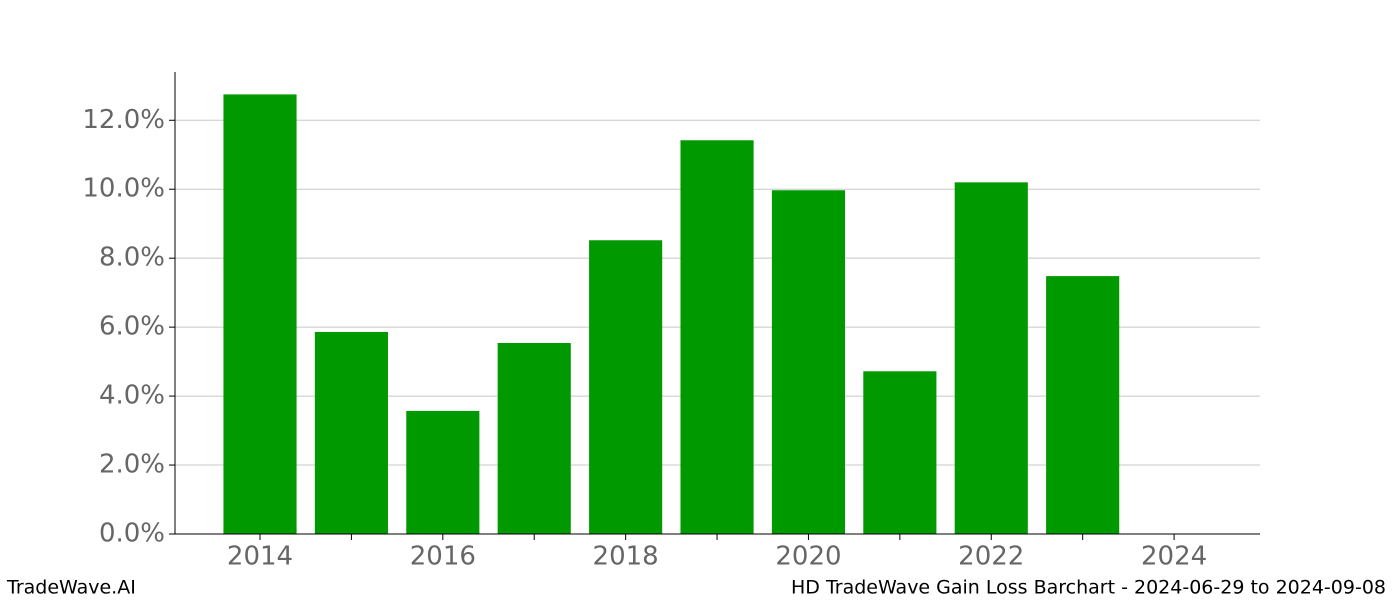 This screenshot has width=1400, height=600. I want to click on x-tick-label: 2024, so click(1174, 557).